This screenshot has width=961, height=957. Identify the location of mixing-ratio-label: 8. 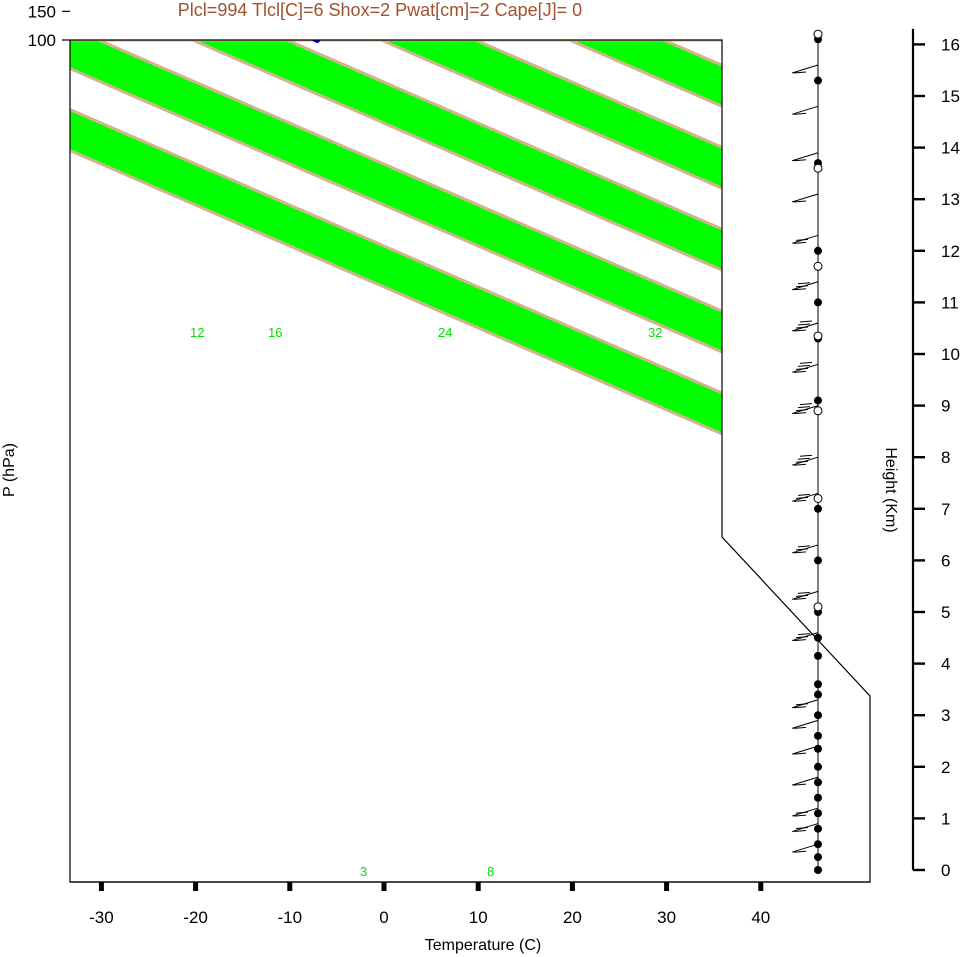
(490, 871).